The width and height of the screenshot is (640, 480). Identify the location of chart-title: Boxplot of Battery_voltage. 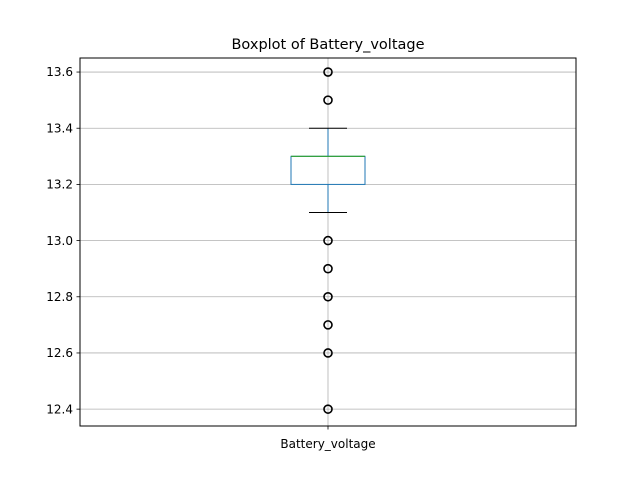
(327, 45).